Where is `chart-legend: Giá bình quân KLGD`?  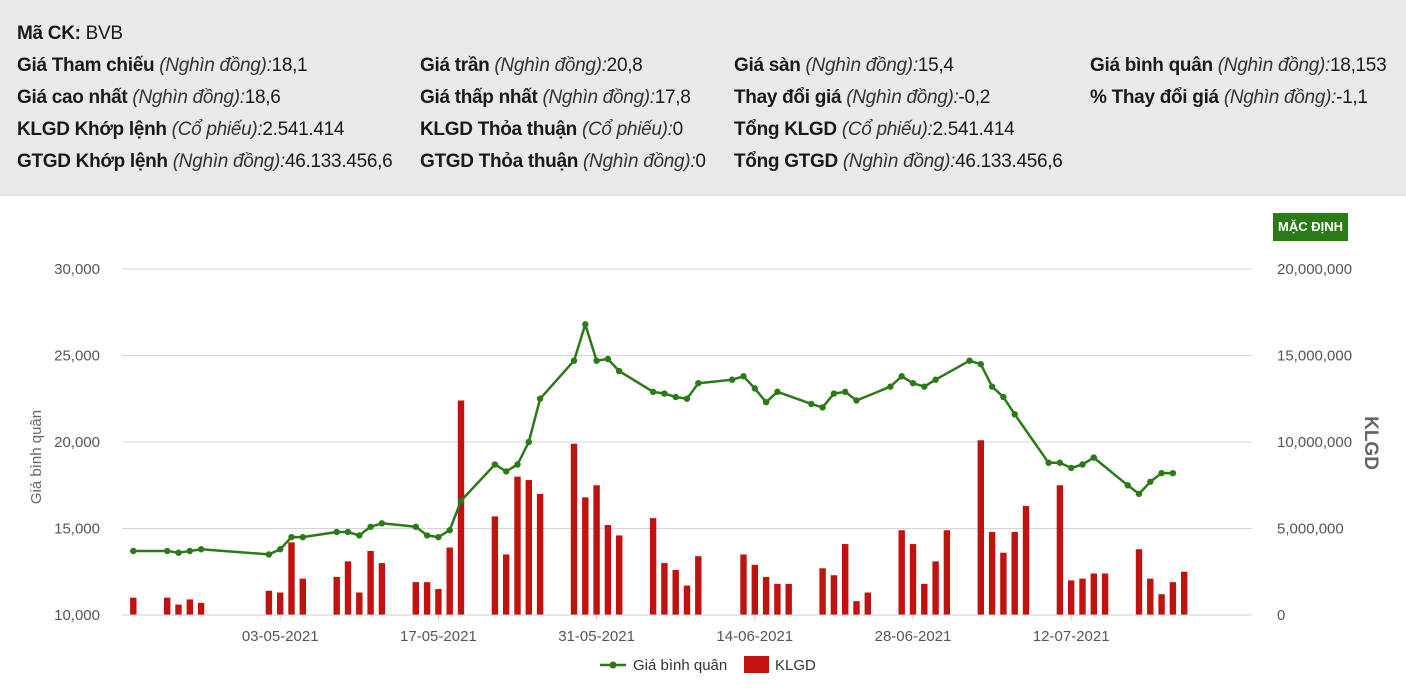
chart-legend: Giá bình quân KLGD is located at coordinates (708, 665).